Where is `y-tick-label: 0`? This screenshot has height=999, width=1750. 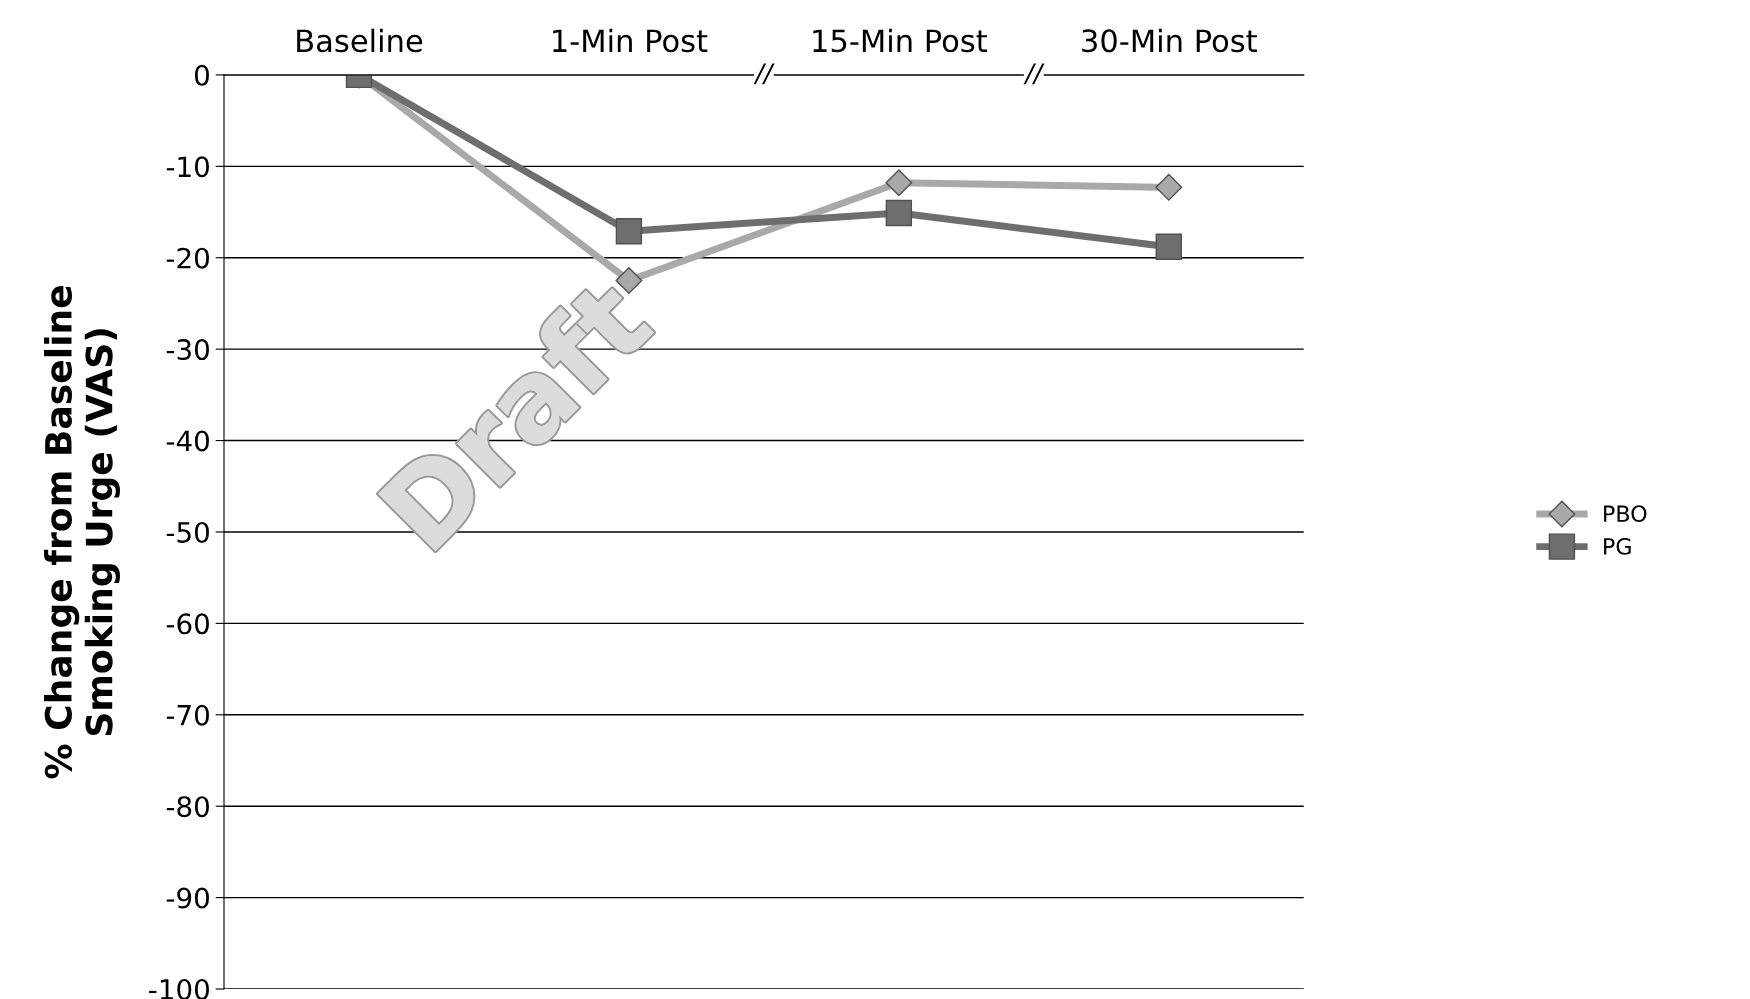 y-tick-label: 0 is located at coordinates (201, 75).